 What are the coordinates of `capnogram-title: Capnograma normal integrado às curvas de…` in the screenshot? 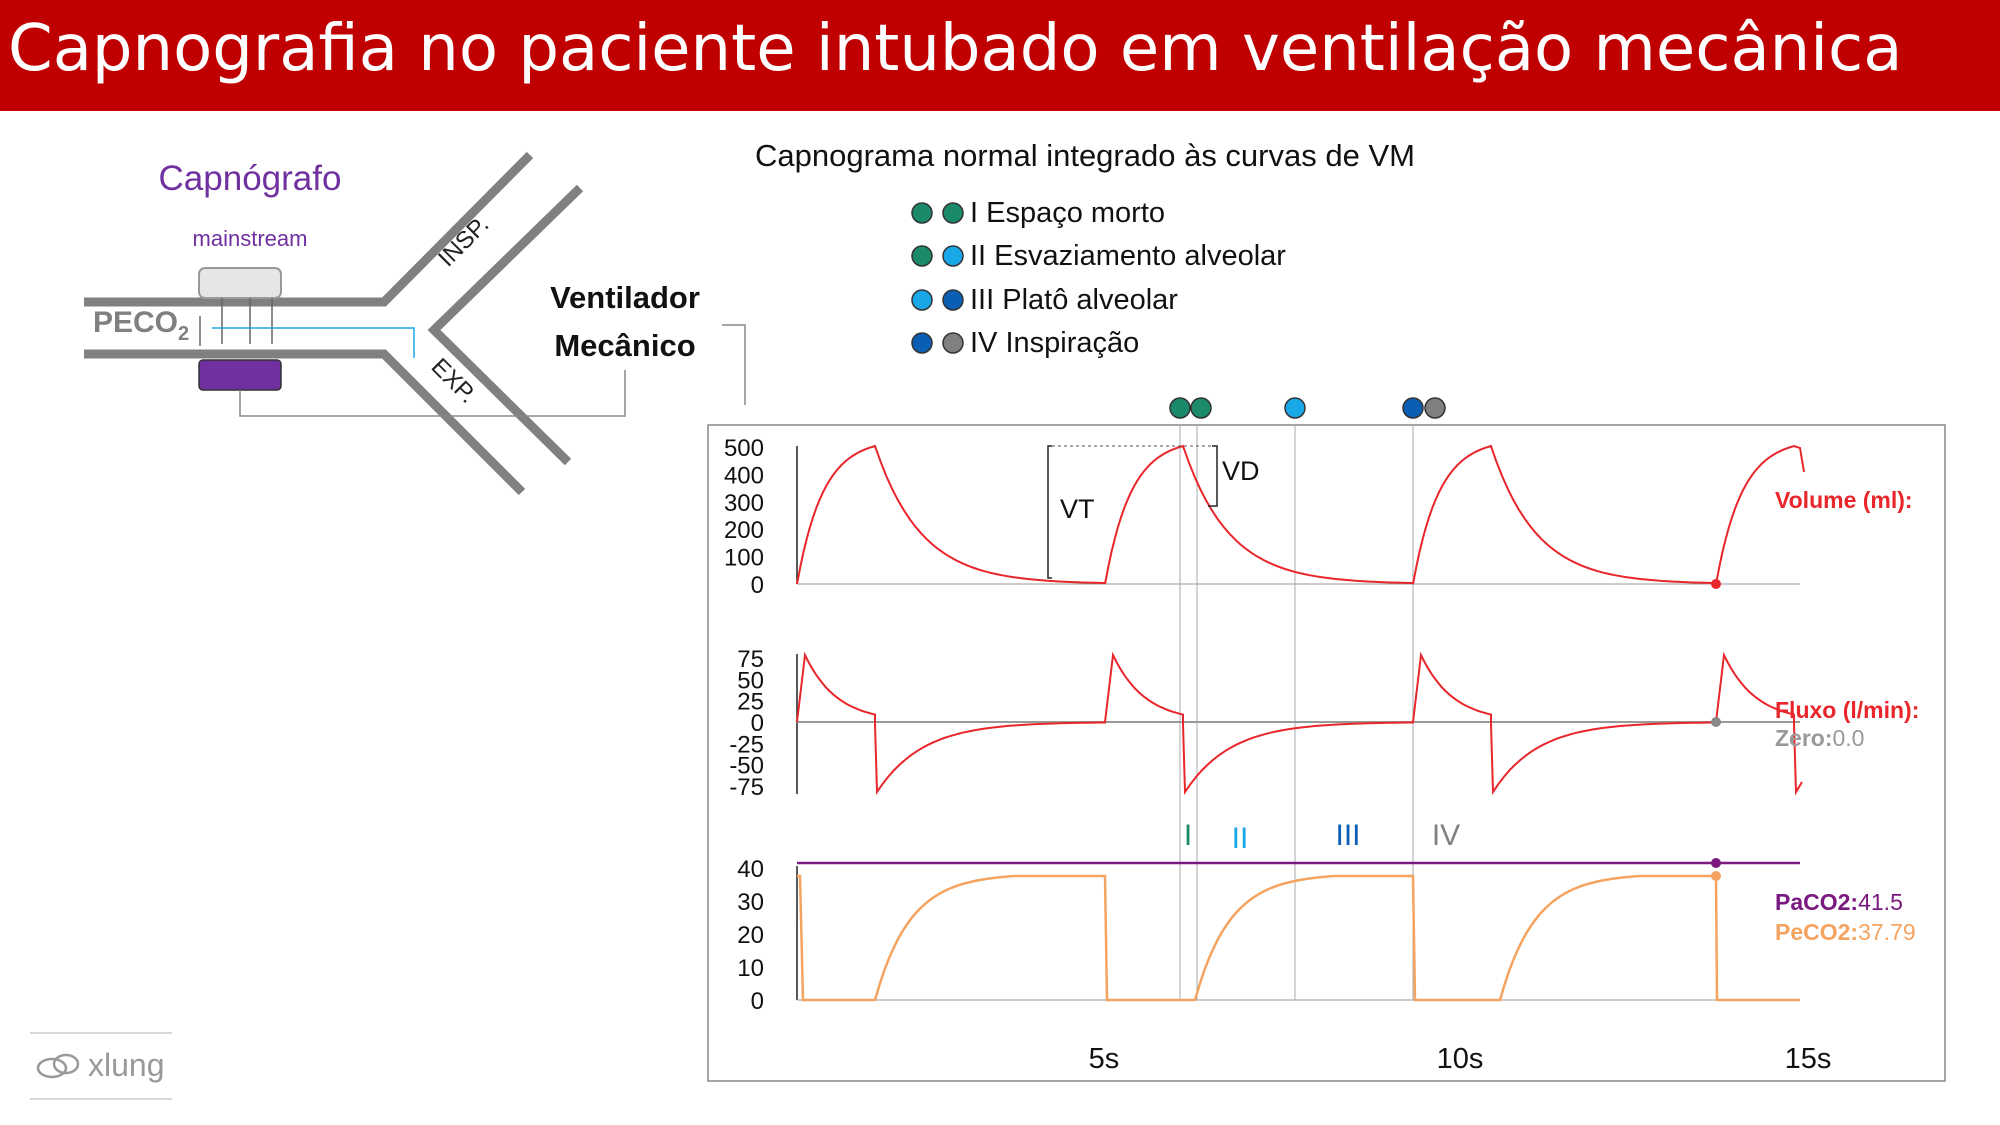 It's located at (1085, 155).